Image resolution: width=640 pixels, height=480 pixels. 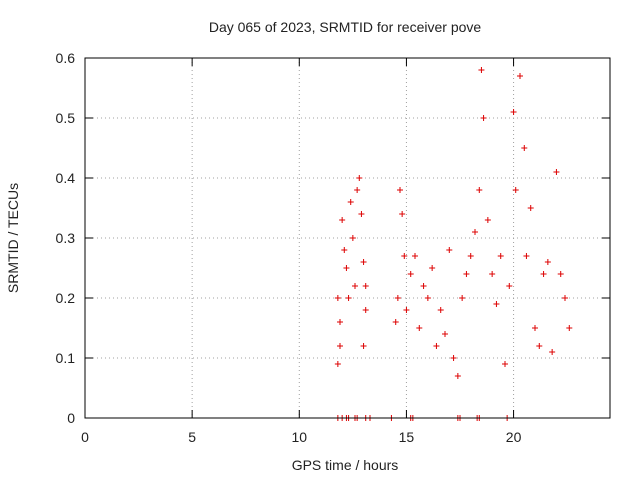 I want to click on x-tick-label: 0, so click(x=85, y=437).